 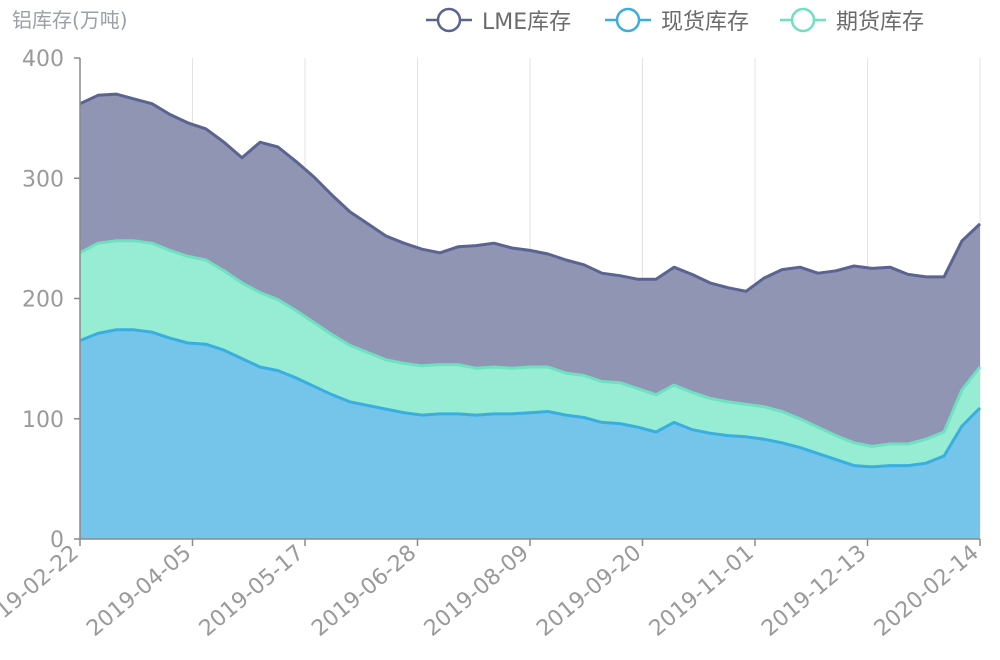 I want to click on legend-futures-icon, so click(x=803, y=20).